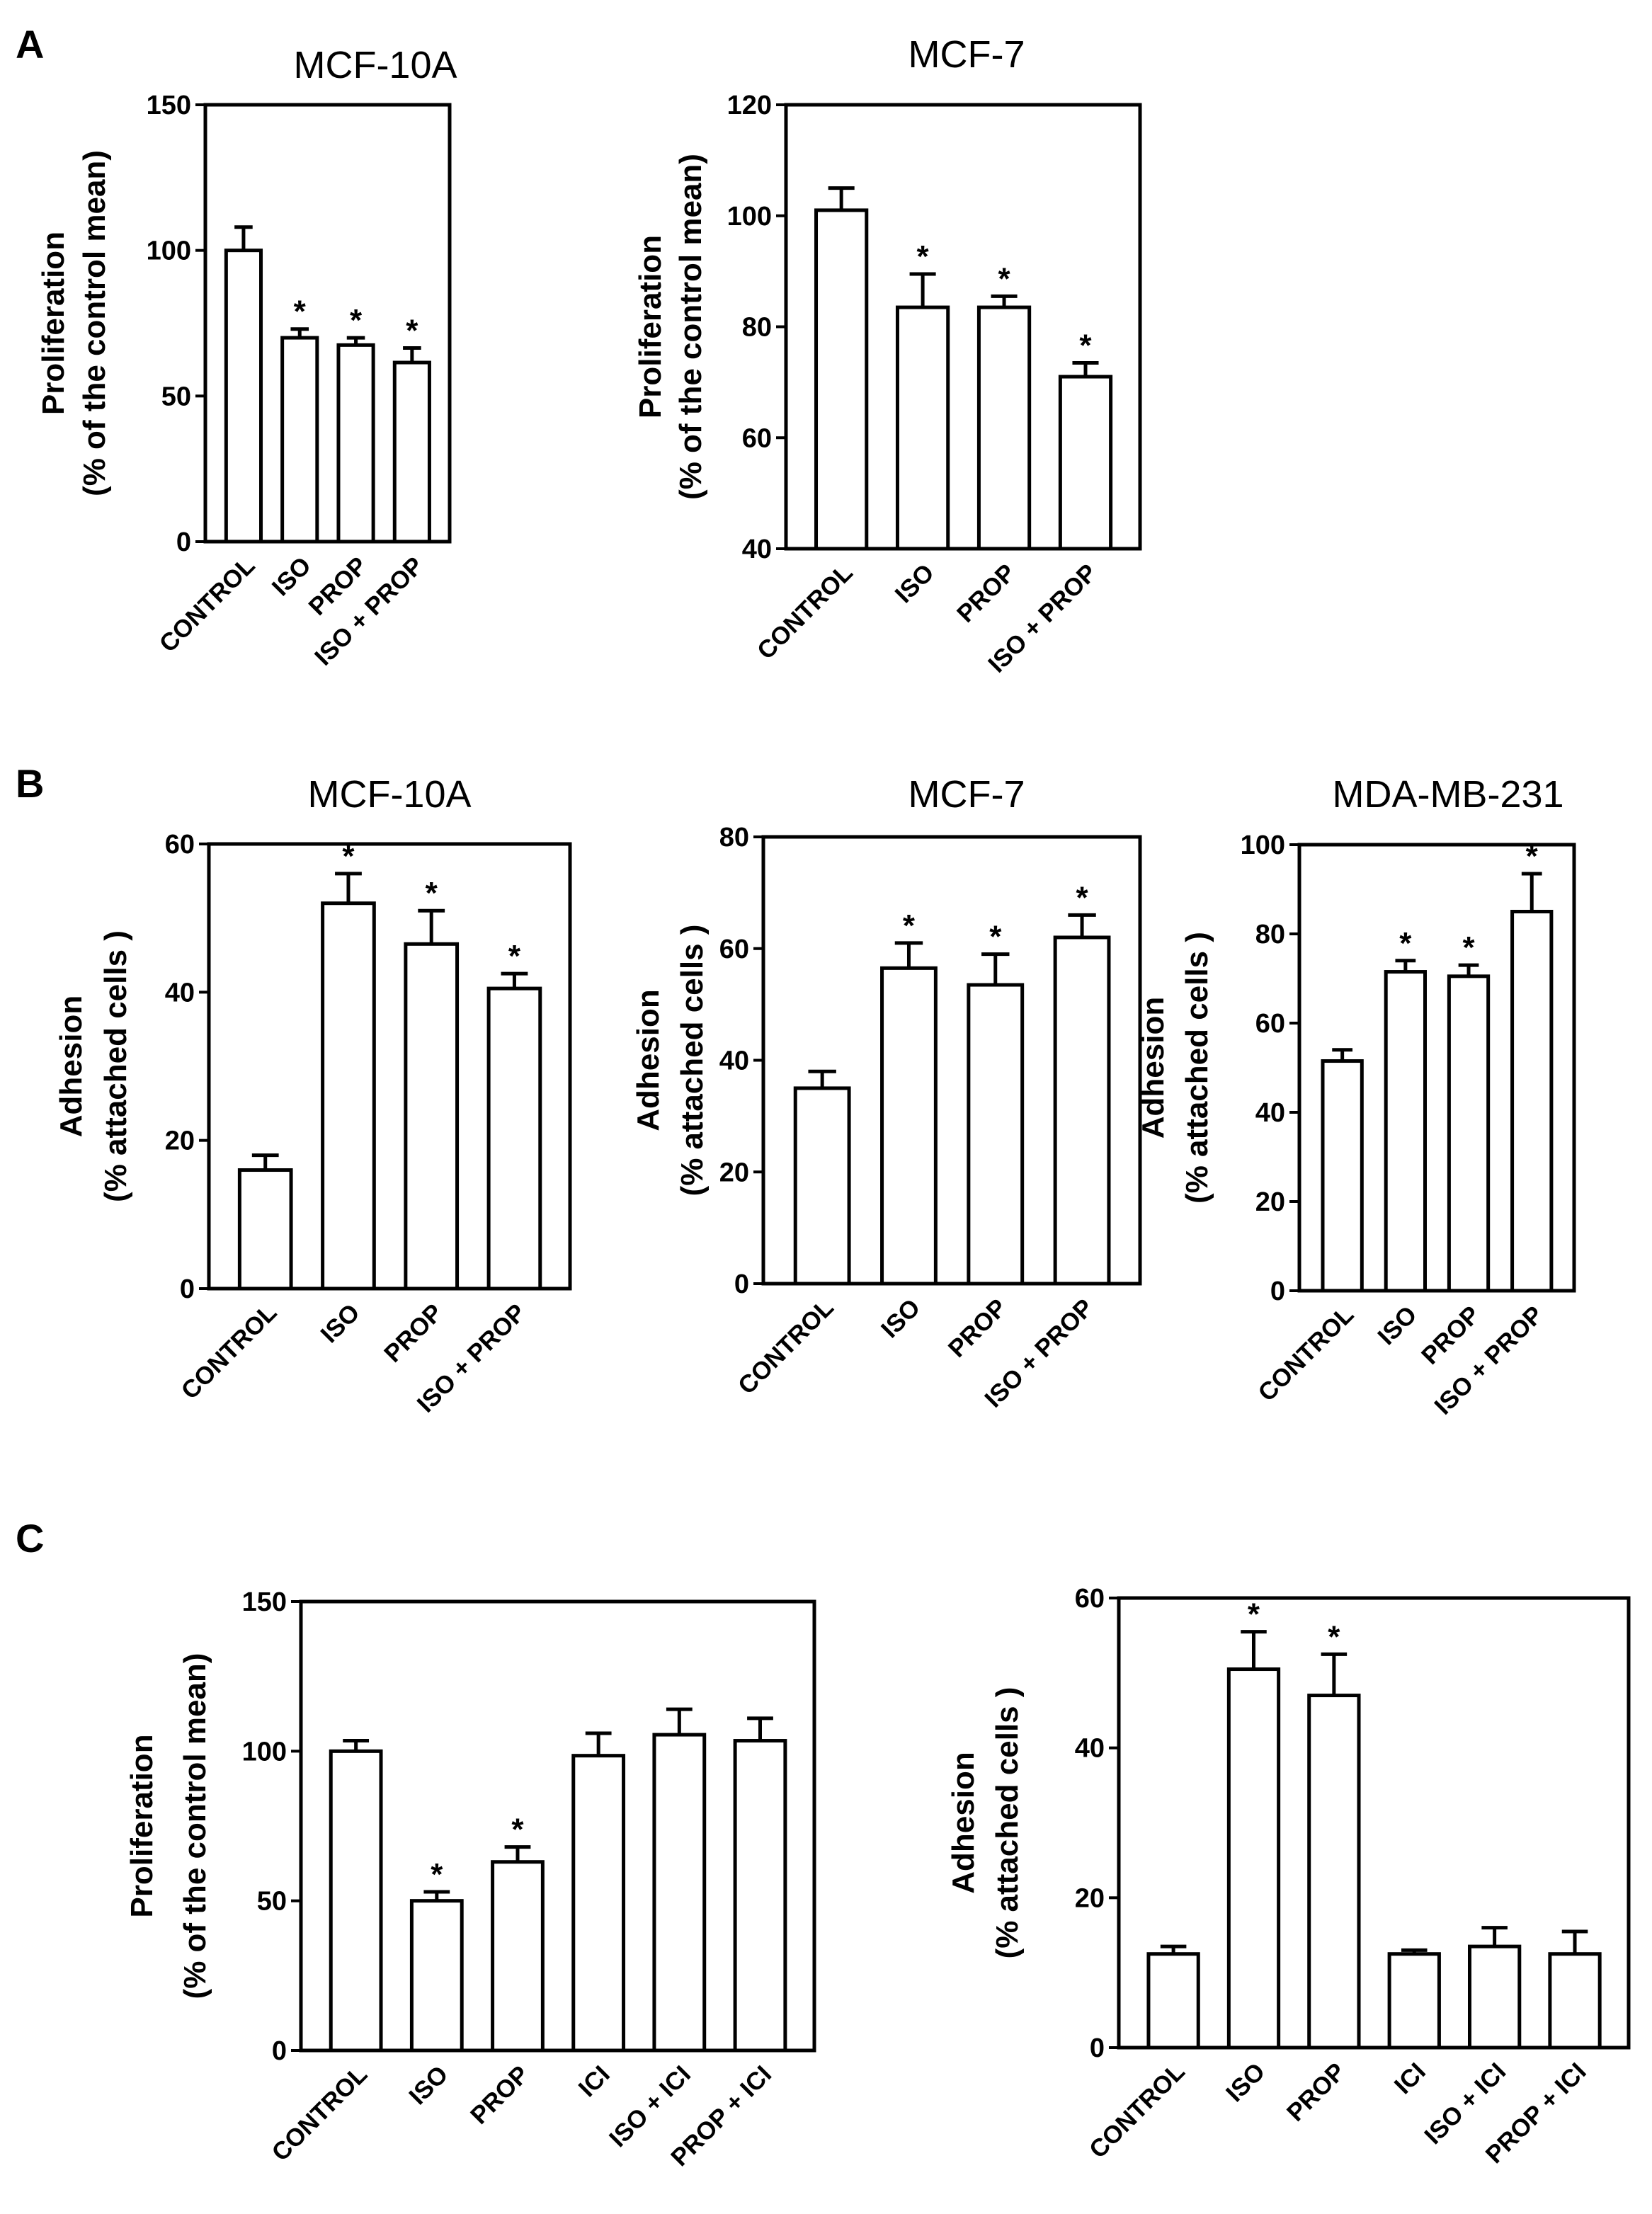 This screenshot has width=1652, height=2214. I want to click on y-tick-label: 50, so click(272, 1902).